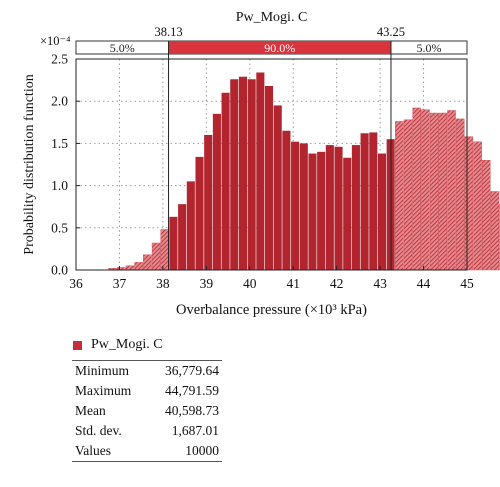  What do you see at coordinates (293, 283) in the screenshot?
I see `x-tick-label: 41` at bounding box center [293, 283].